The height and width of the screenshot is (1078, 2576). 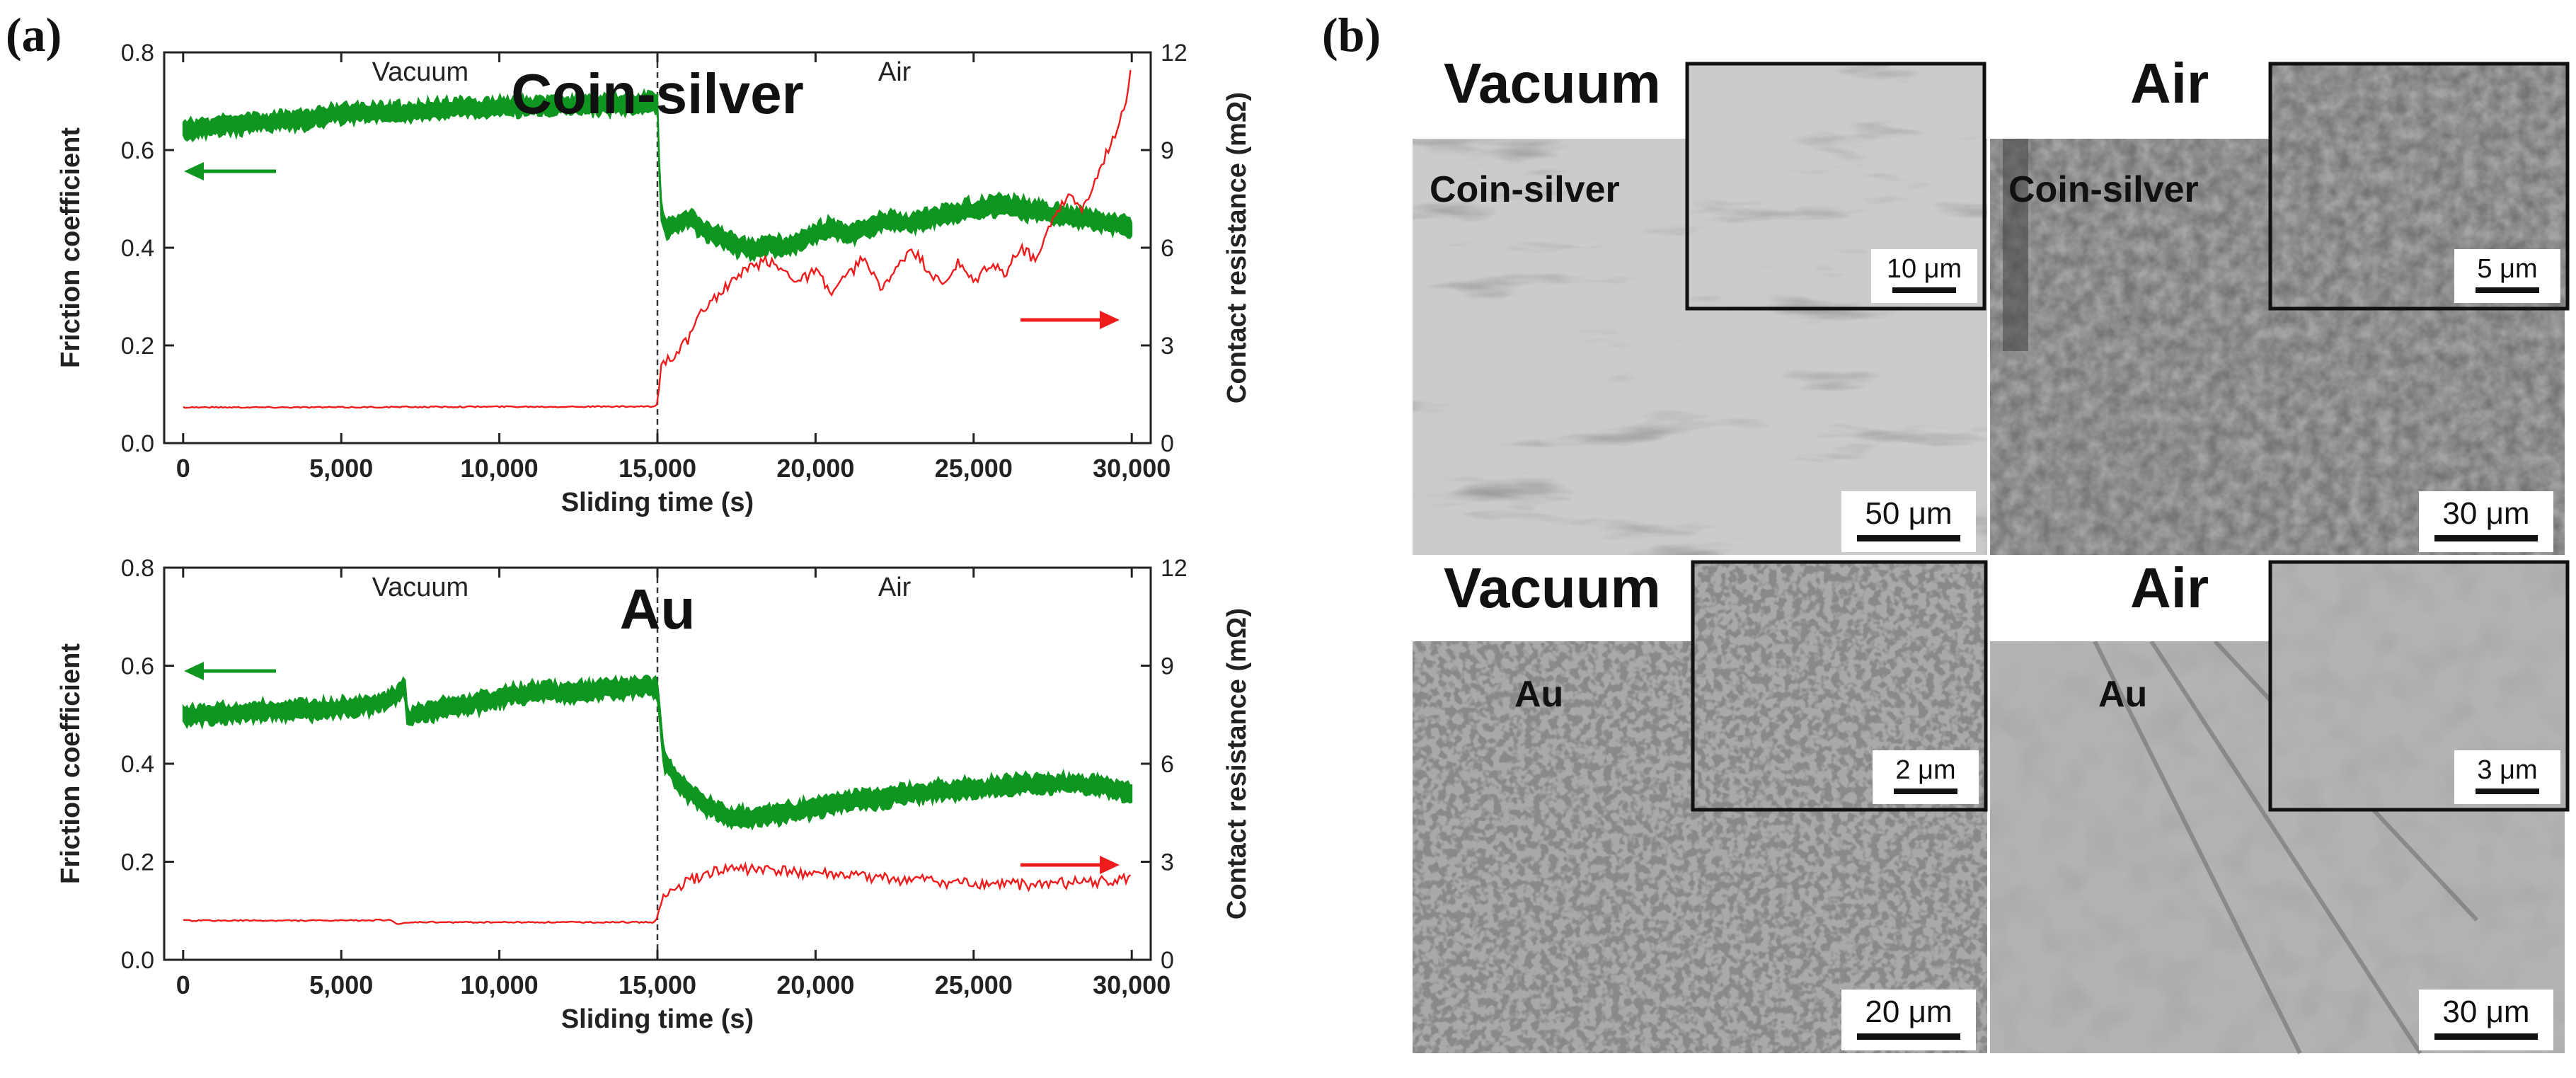 I want to click on series-friction-coefficient, so click(x=657, y=752).